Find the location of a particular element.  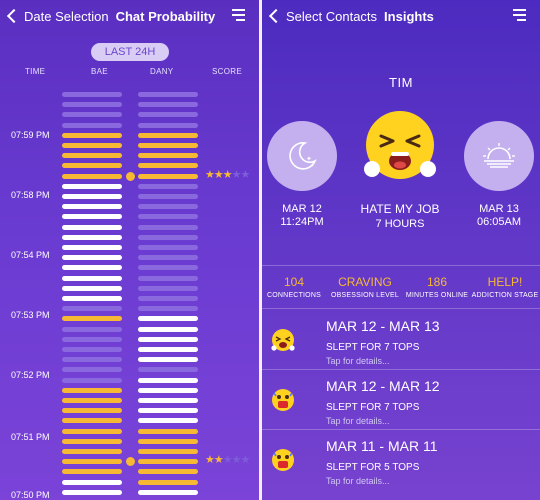

range-filter-pill: LAST 24H is located at coordinates (130, 52).